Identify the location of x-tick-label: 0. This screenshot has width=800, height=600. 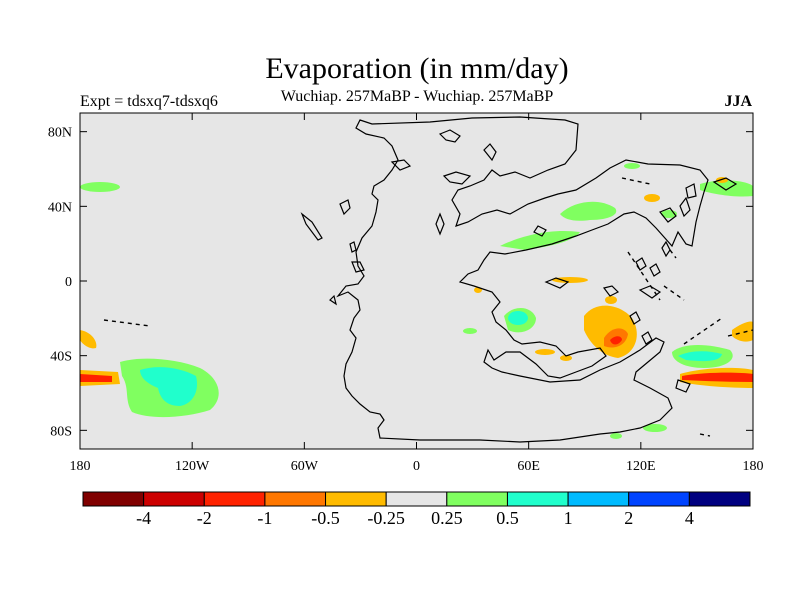
(416, 466).